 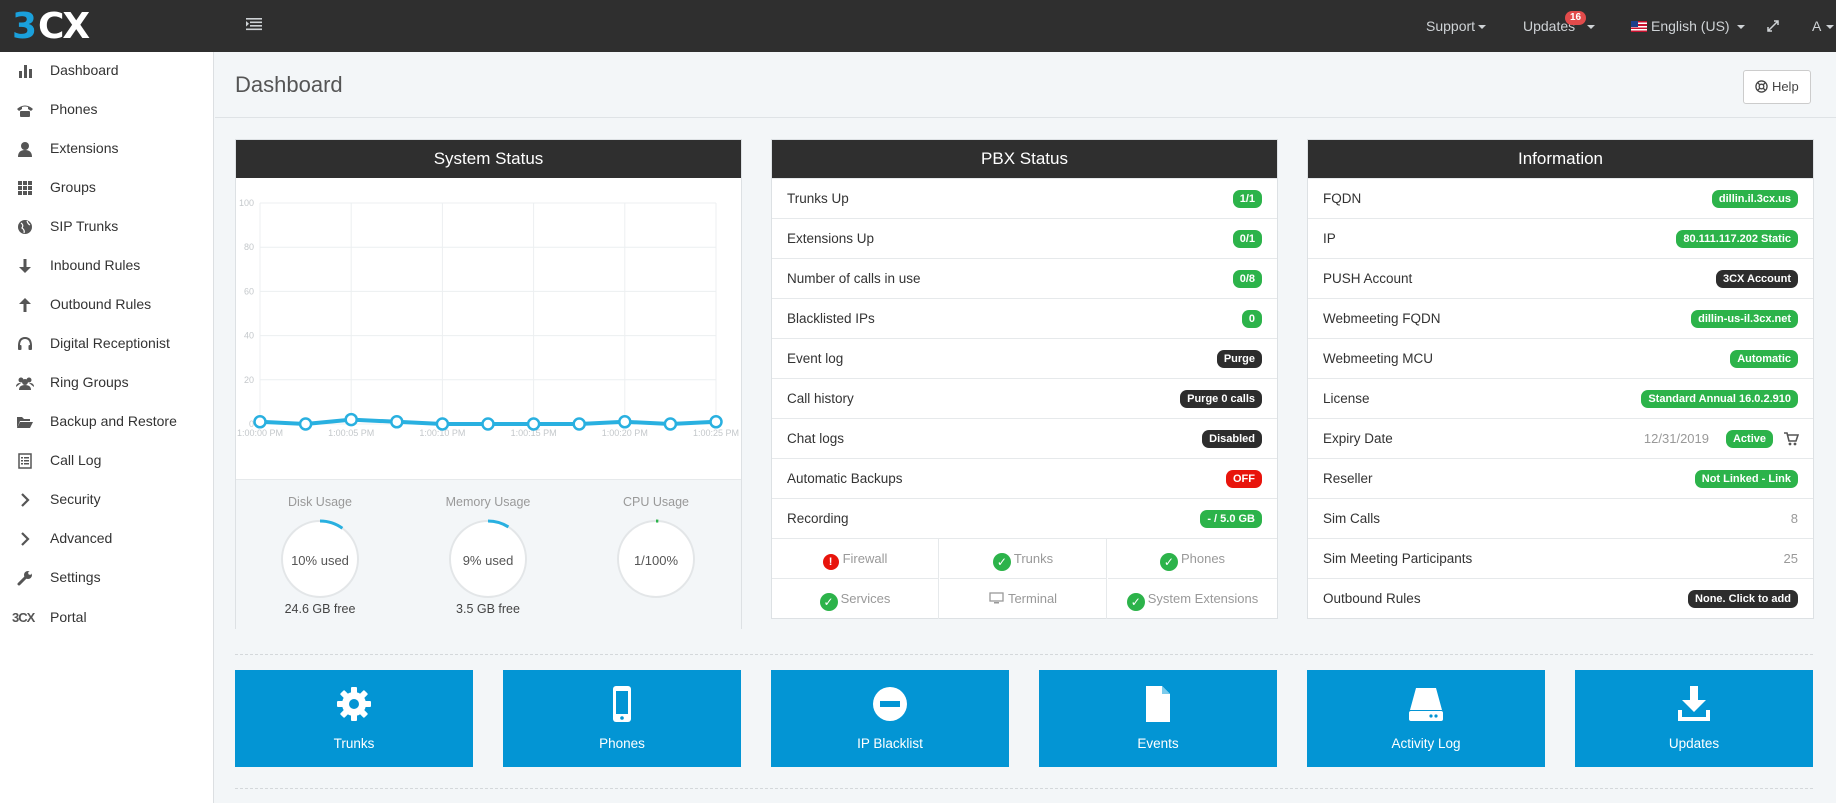 I want to click on automatic-backups-badge: OFF, so click(x=1244, y=479).